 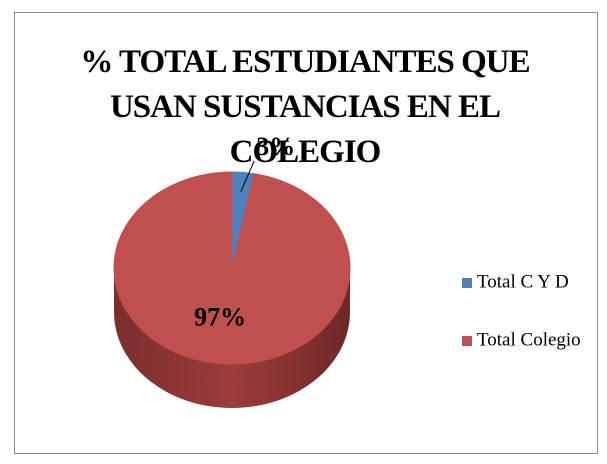 What do you see at coordinates (275, 146) in the screenshot?
I see `data-label: 3%` at bounding box center [275, 146].